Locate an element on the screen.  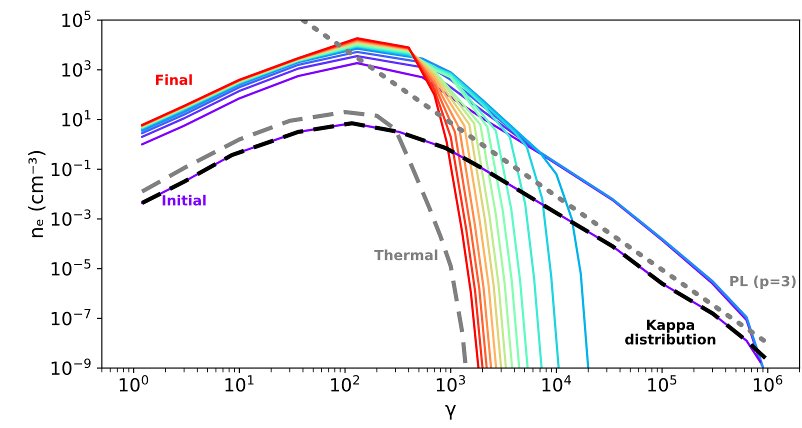
x-tick-label: 10$^{3}$ is located at coordinates (451, 383).